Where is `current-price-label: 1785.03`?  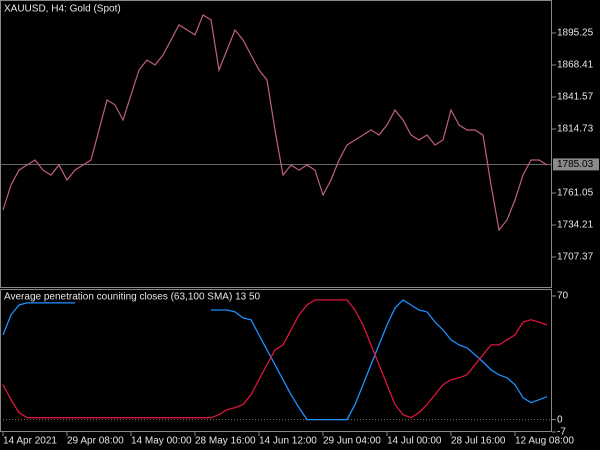
current-price-label: 1785.03 is located at coordinates (575, 164).